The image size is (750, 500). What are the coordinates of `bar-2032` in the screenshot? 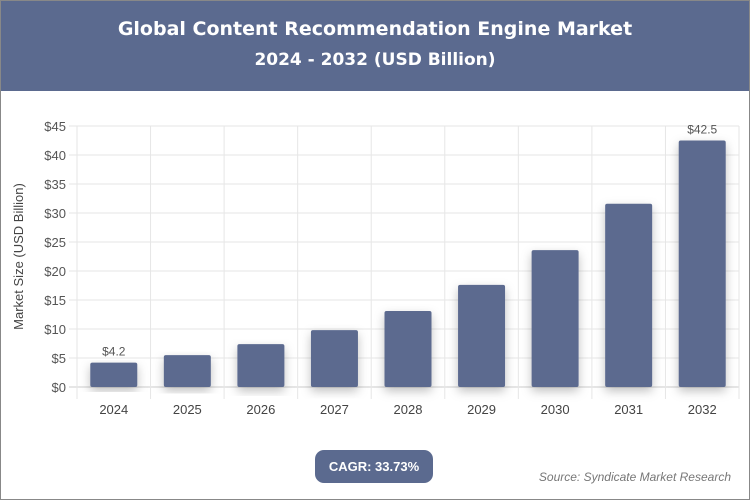 It's located at (702, 263).